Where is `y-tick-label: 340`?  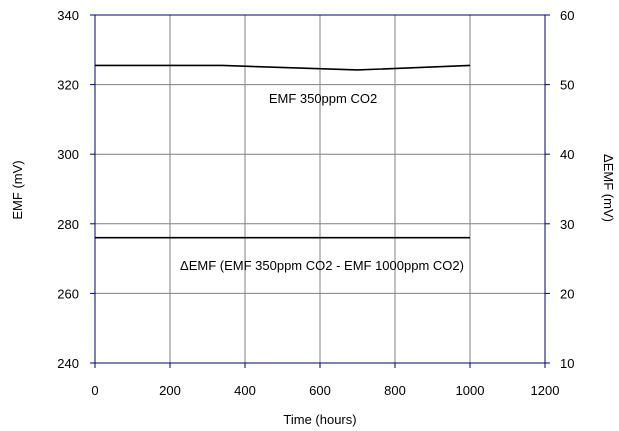
y-tick-label: 340 is located at coordinates (68, 15).